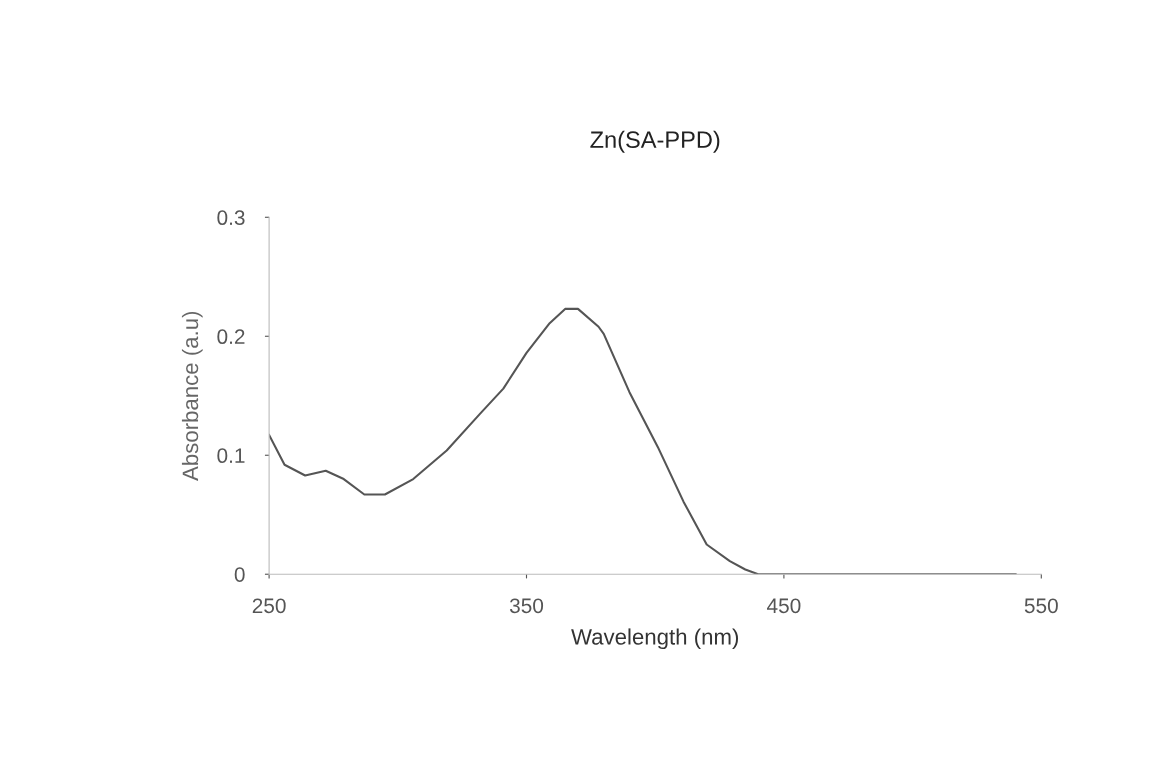  I want to click on y-tick-label: 0.2, so click(231, 337).